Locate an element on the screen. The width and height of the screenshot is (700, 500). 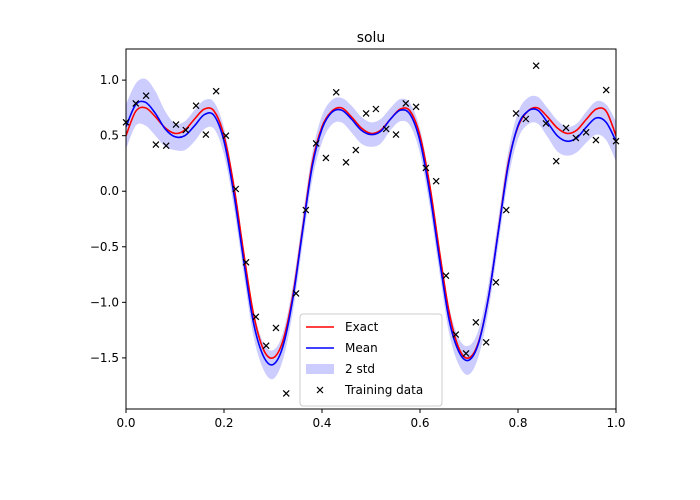
y-tick-label: 0.0 is located at coordinates (109, 191).